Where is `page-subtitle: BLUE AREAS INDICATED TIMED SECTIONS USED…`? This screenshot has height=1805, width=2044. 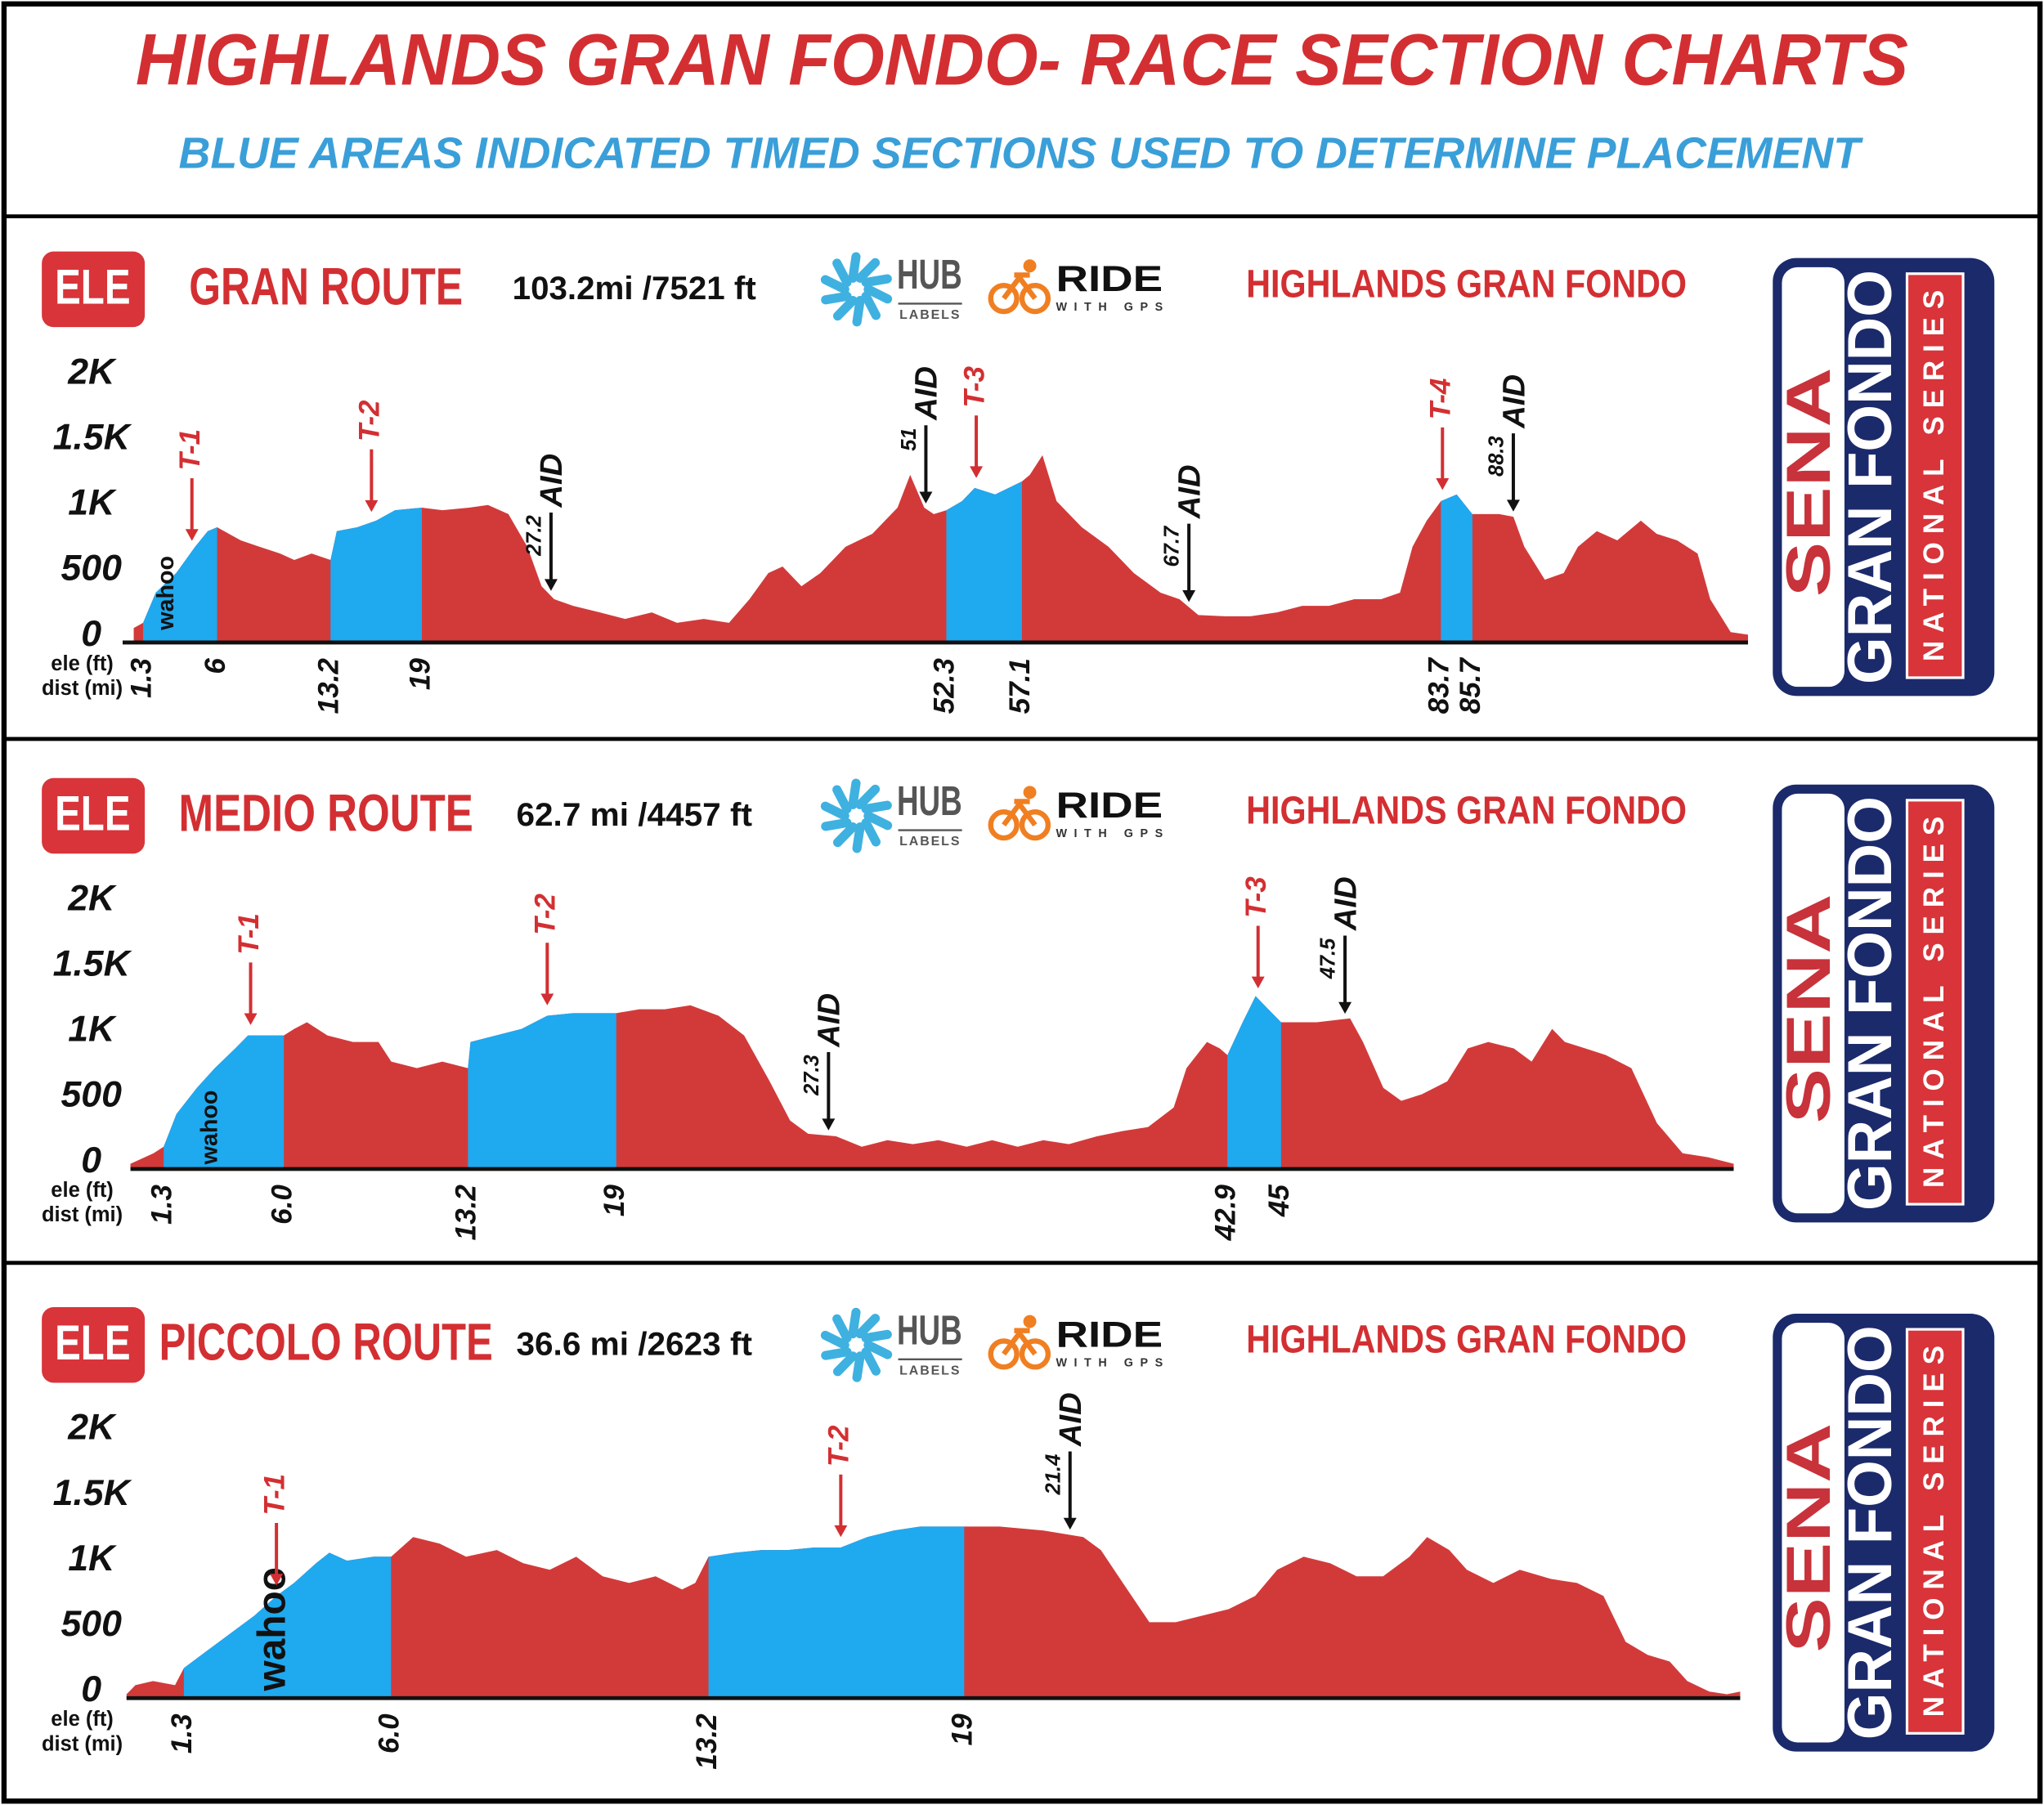
page-subtitle: BLUE AREAS INDICATED TIMED SECTIONS USED… is located at coordinates (1021, 153).